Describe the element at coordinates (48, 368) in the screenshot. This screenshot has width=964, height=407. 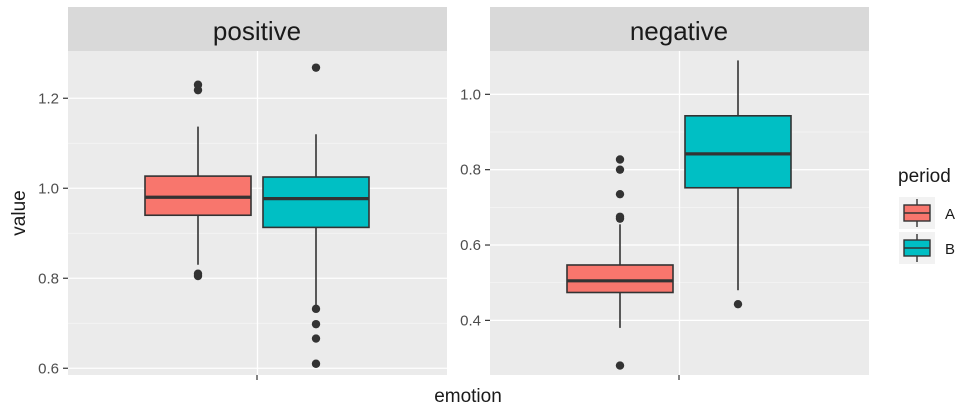
I see `y-tick-label-positive: 0.6` at that location.